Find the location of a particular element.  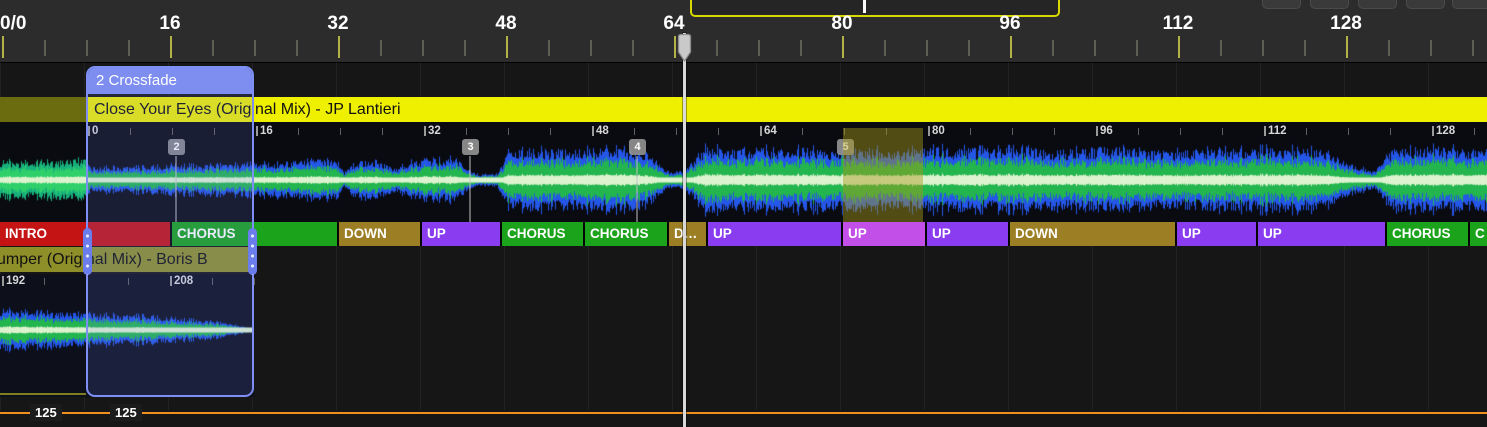

tempo-automation-line is located at coordinates (743, 413).